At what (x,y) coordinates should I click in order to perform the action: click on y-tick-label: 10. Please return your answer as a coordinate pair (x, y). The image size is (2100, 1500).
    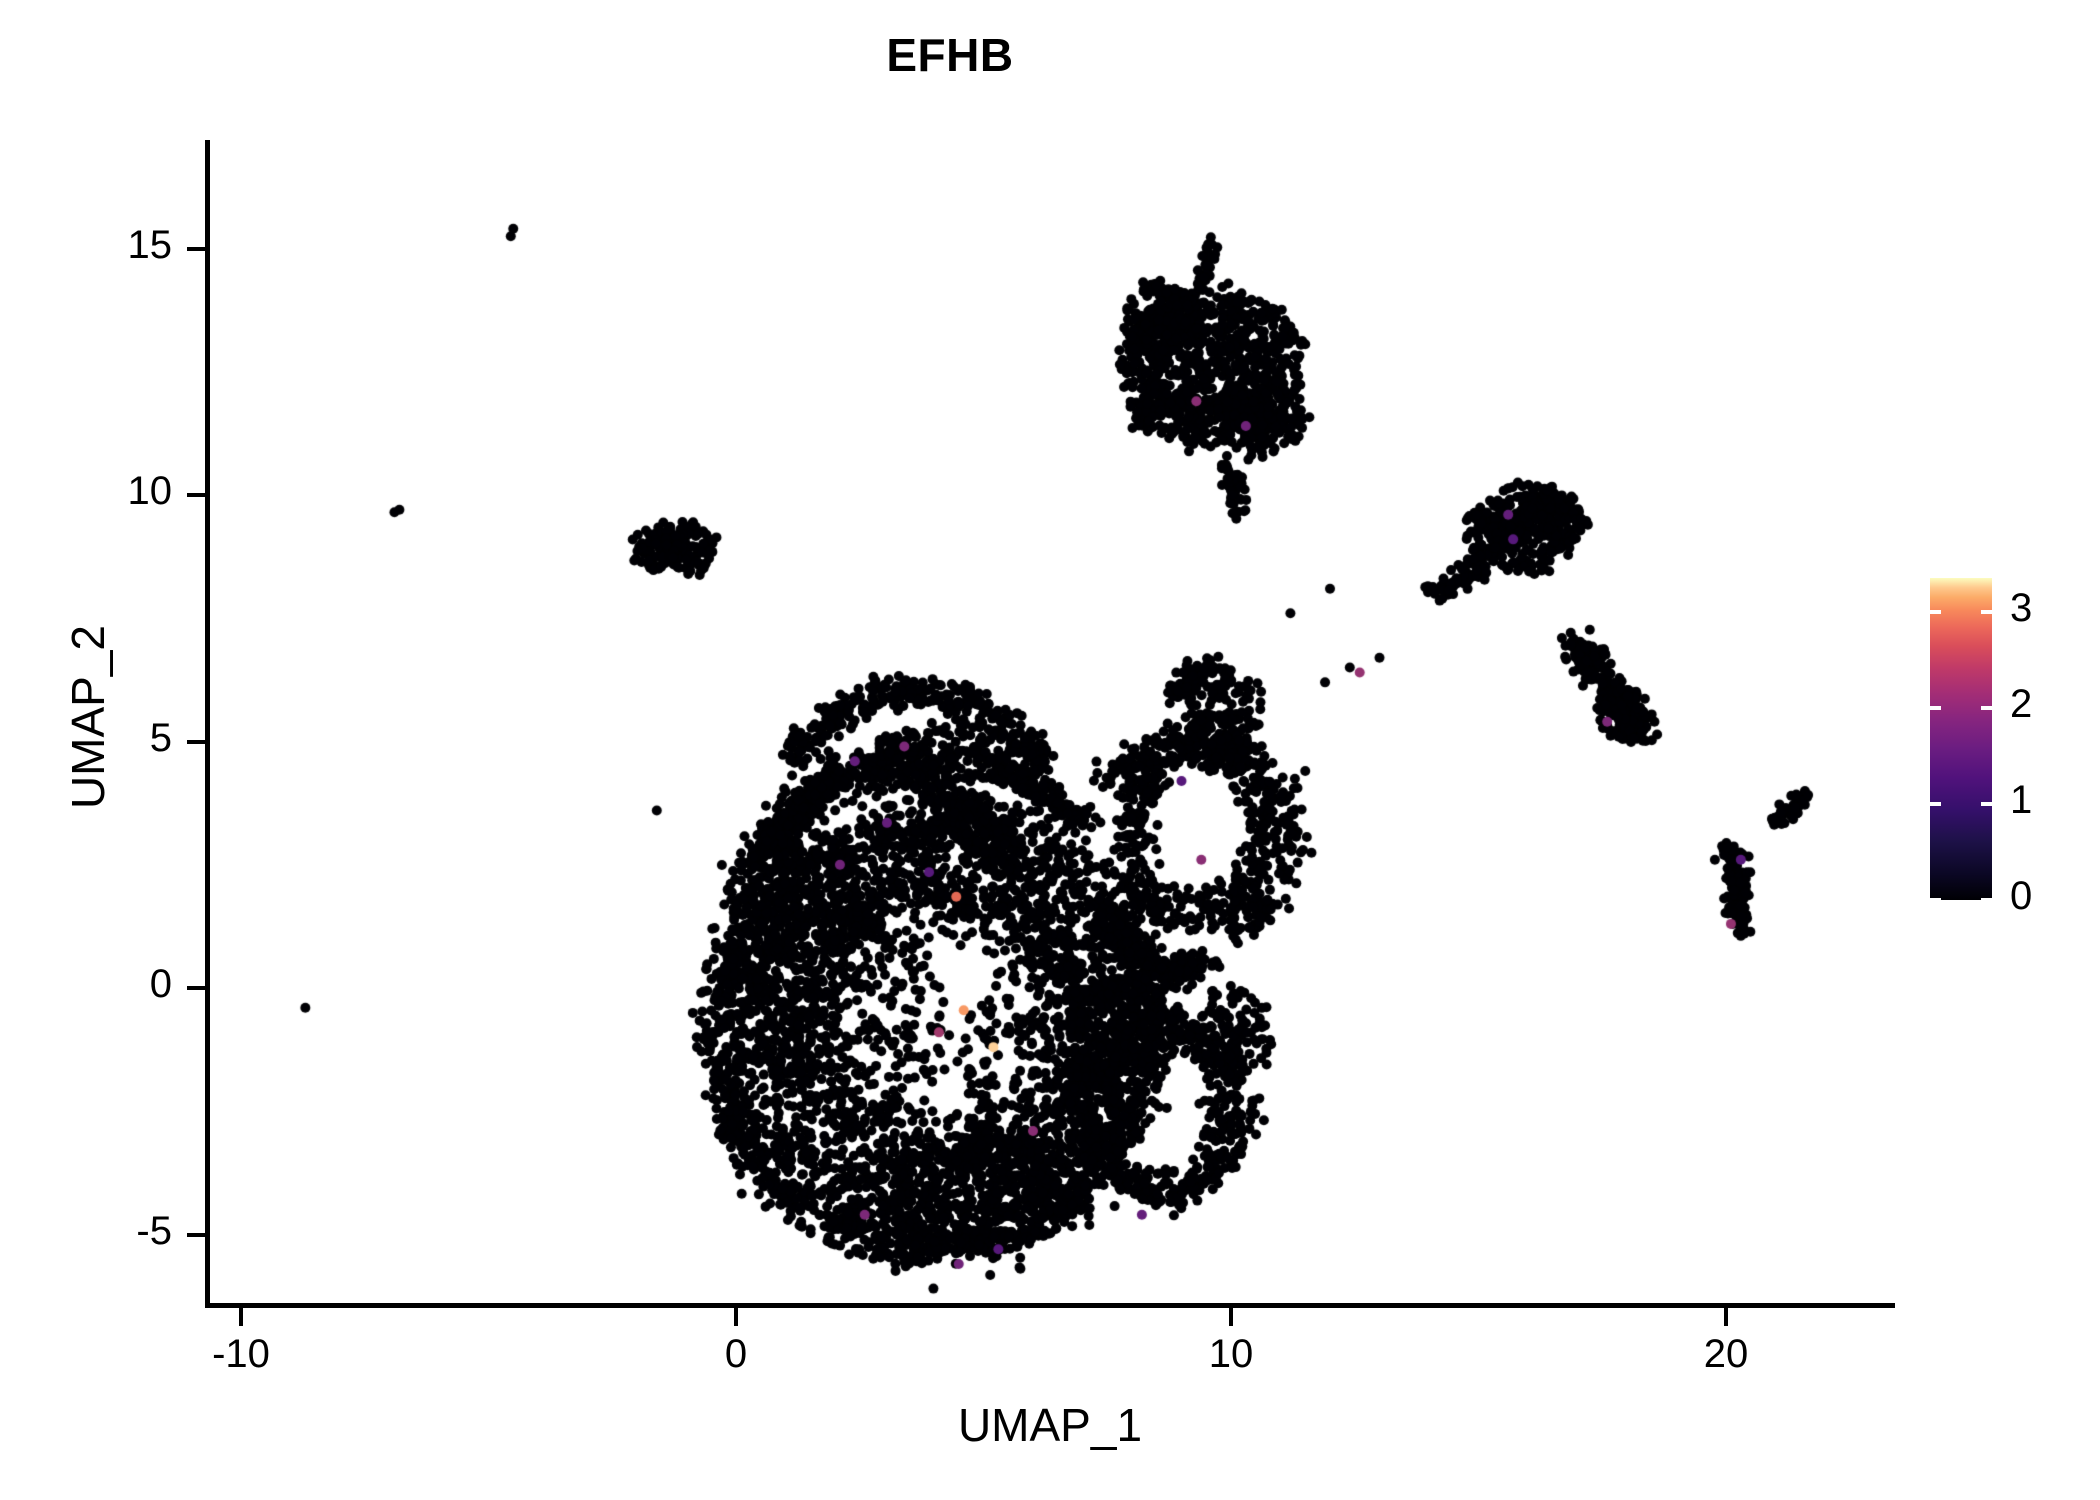
    Looking at the image, I should click on (150, 491).